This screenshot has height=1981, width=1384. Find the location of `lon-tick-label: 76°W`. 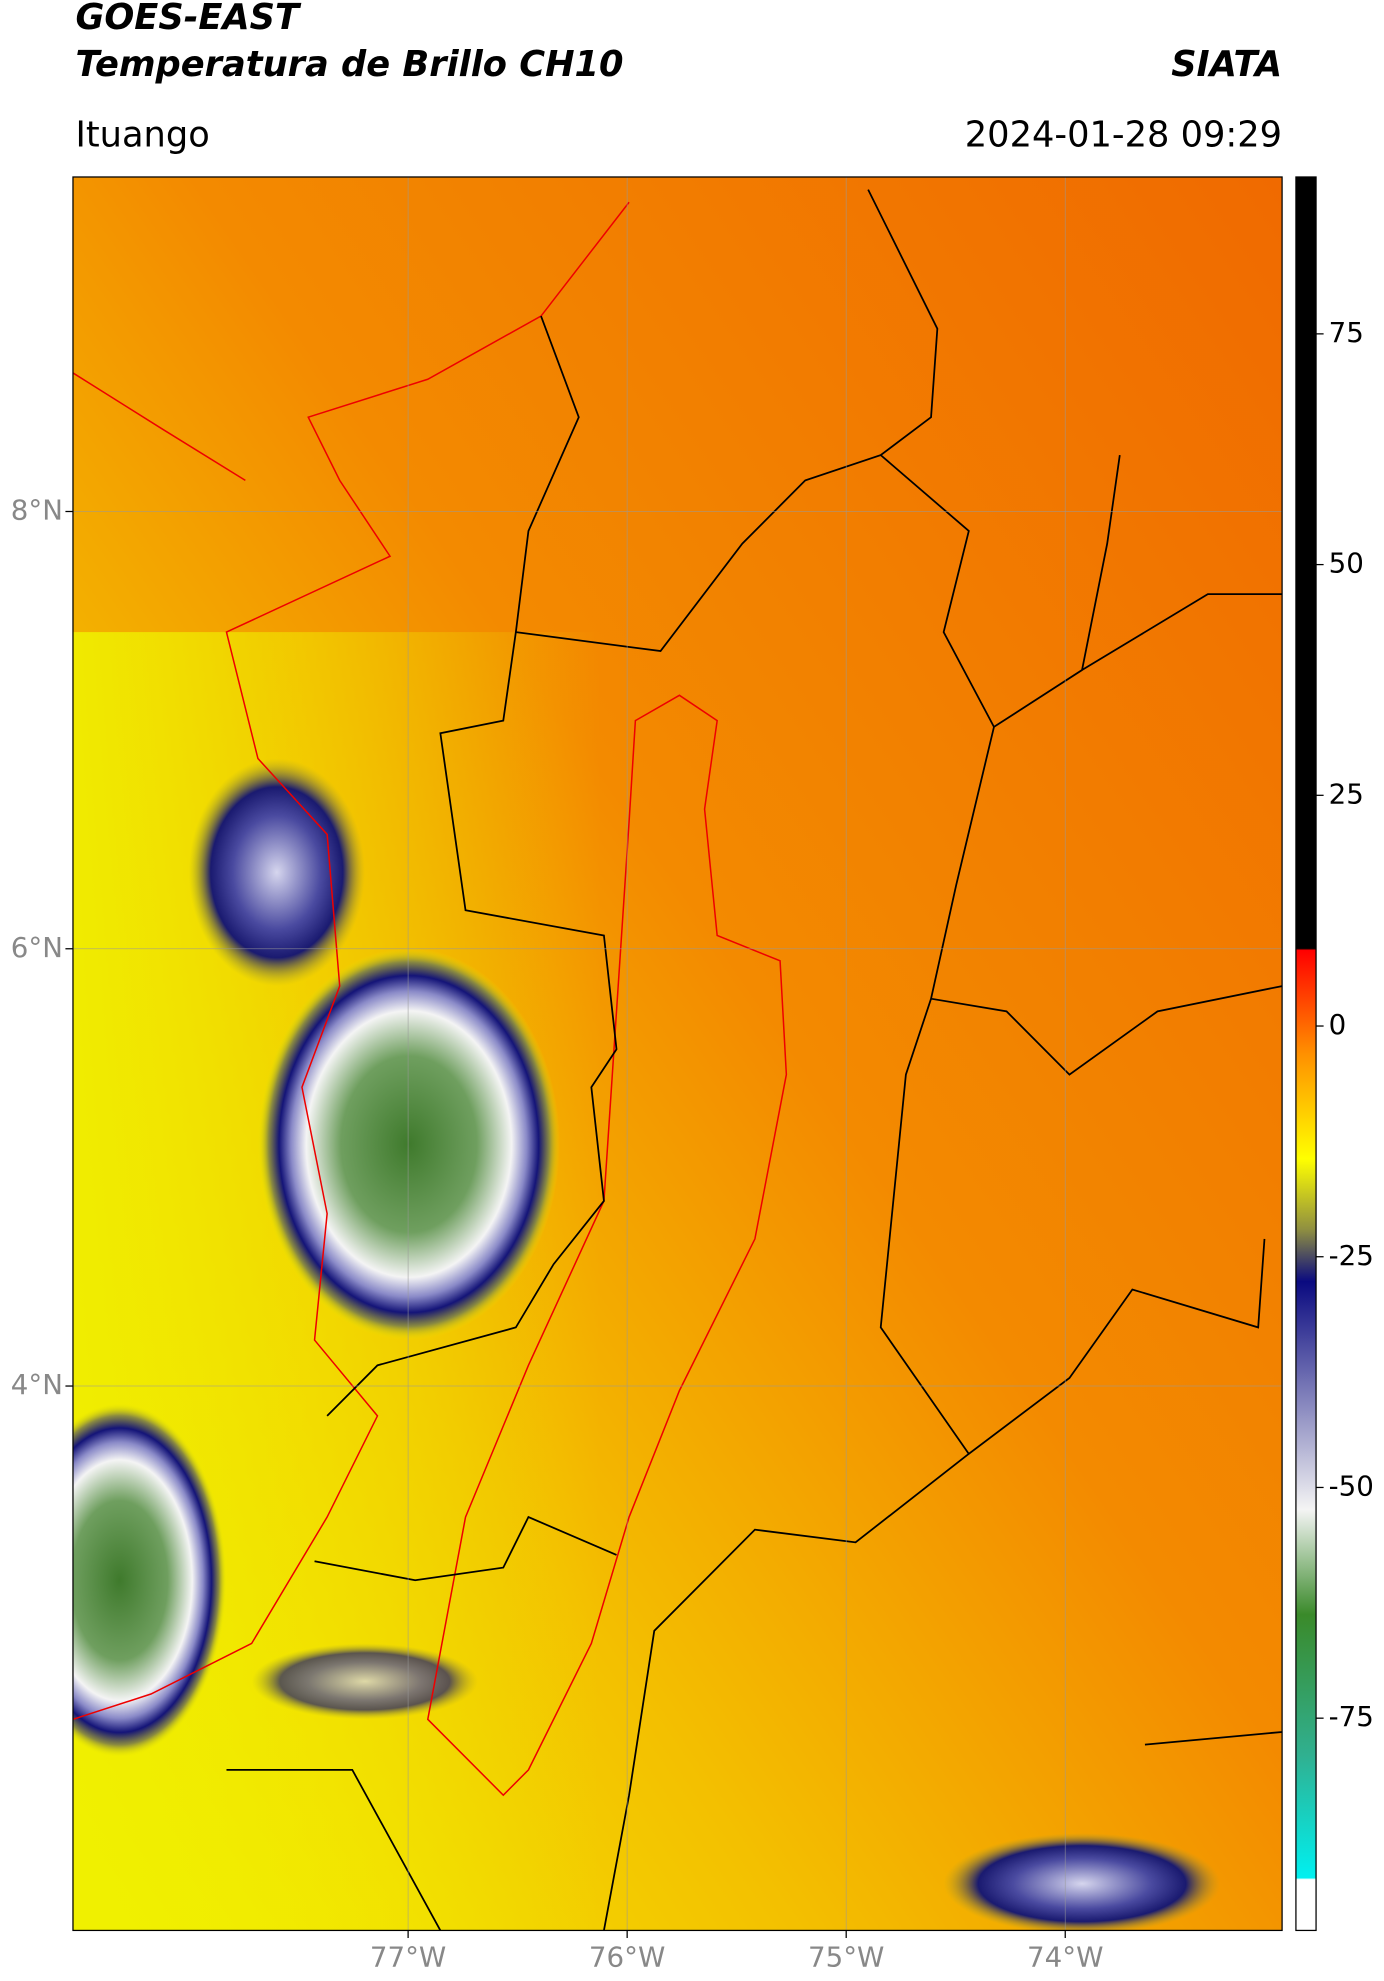

lon-tick-label: 76°W is located at coordinates (627, 1956).